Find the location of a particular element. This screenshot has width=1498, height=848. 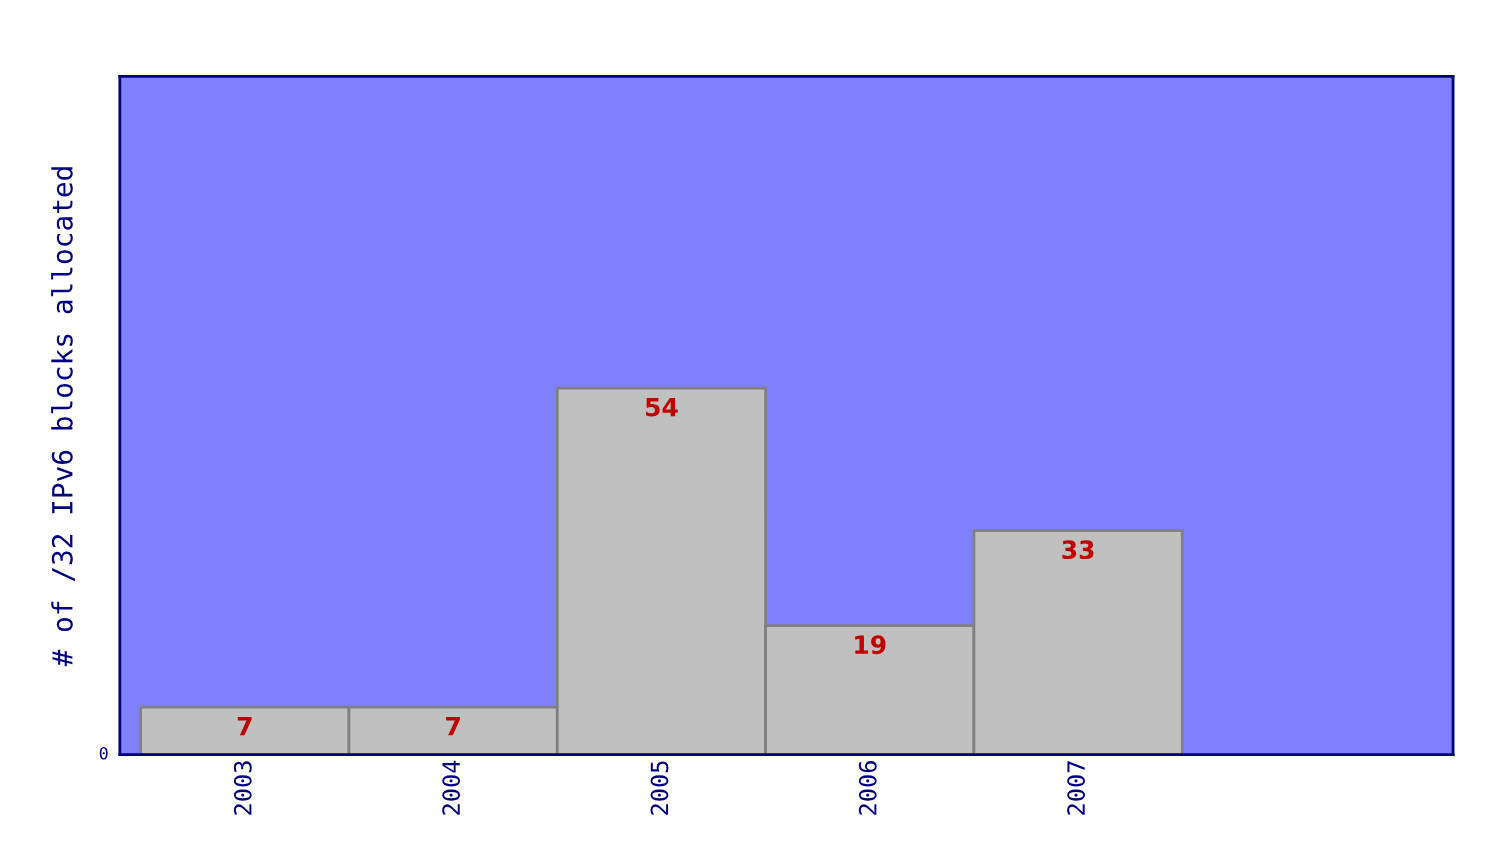

x-tick-label: 2004 is located at coordinates (451, 787).